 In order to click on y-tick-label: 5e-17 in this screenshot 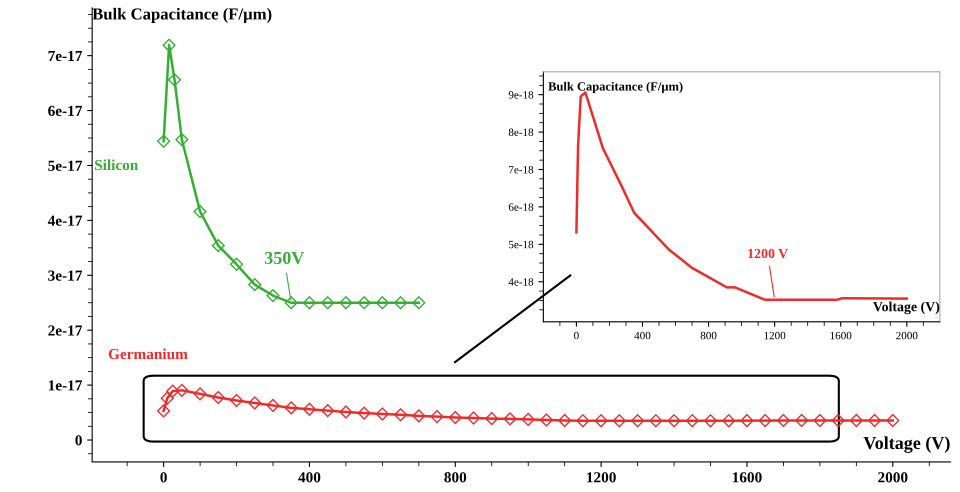, I will do `click(65, 165)`.